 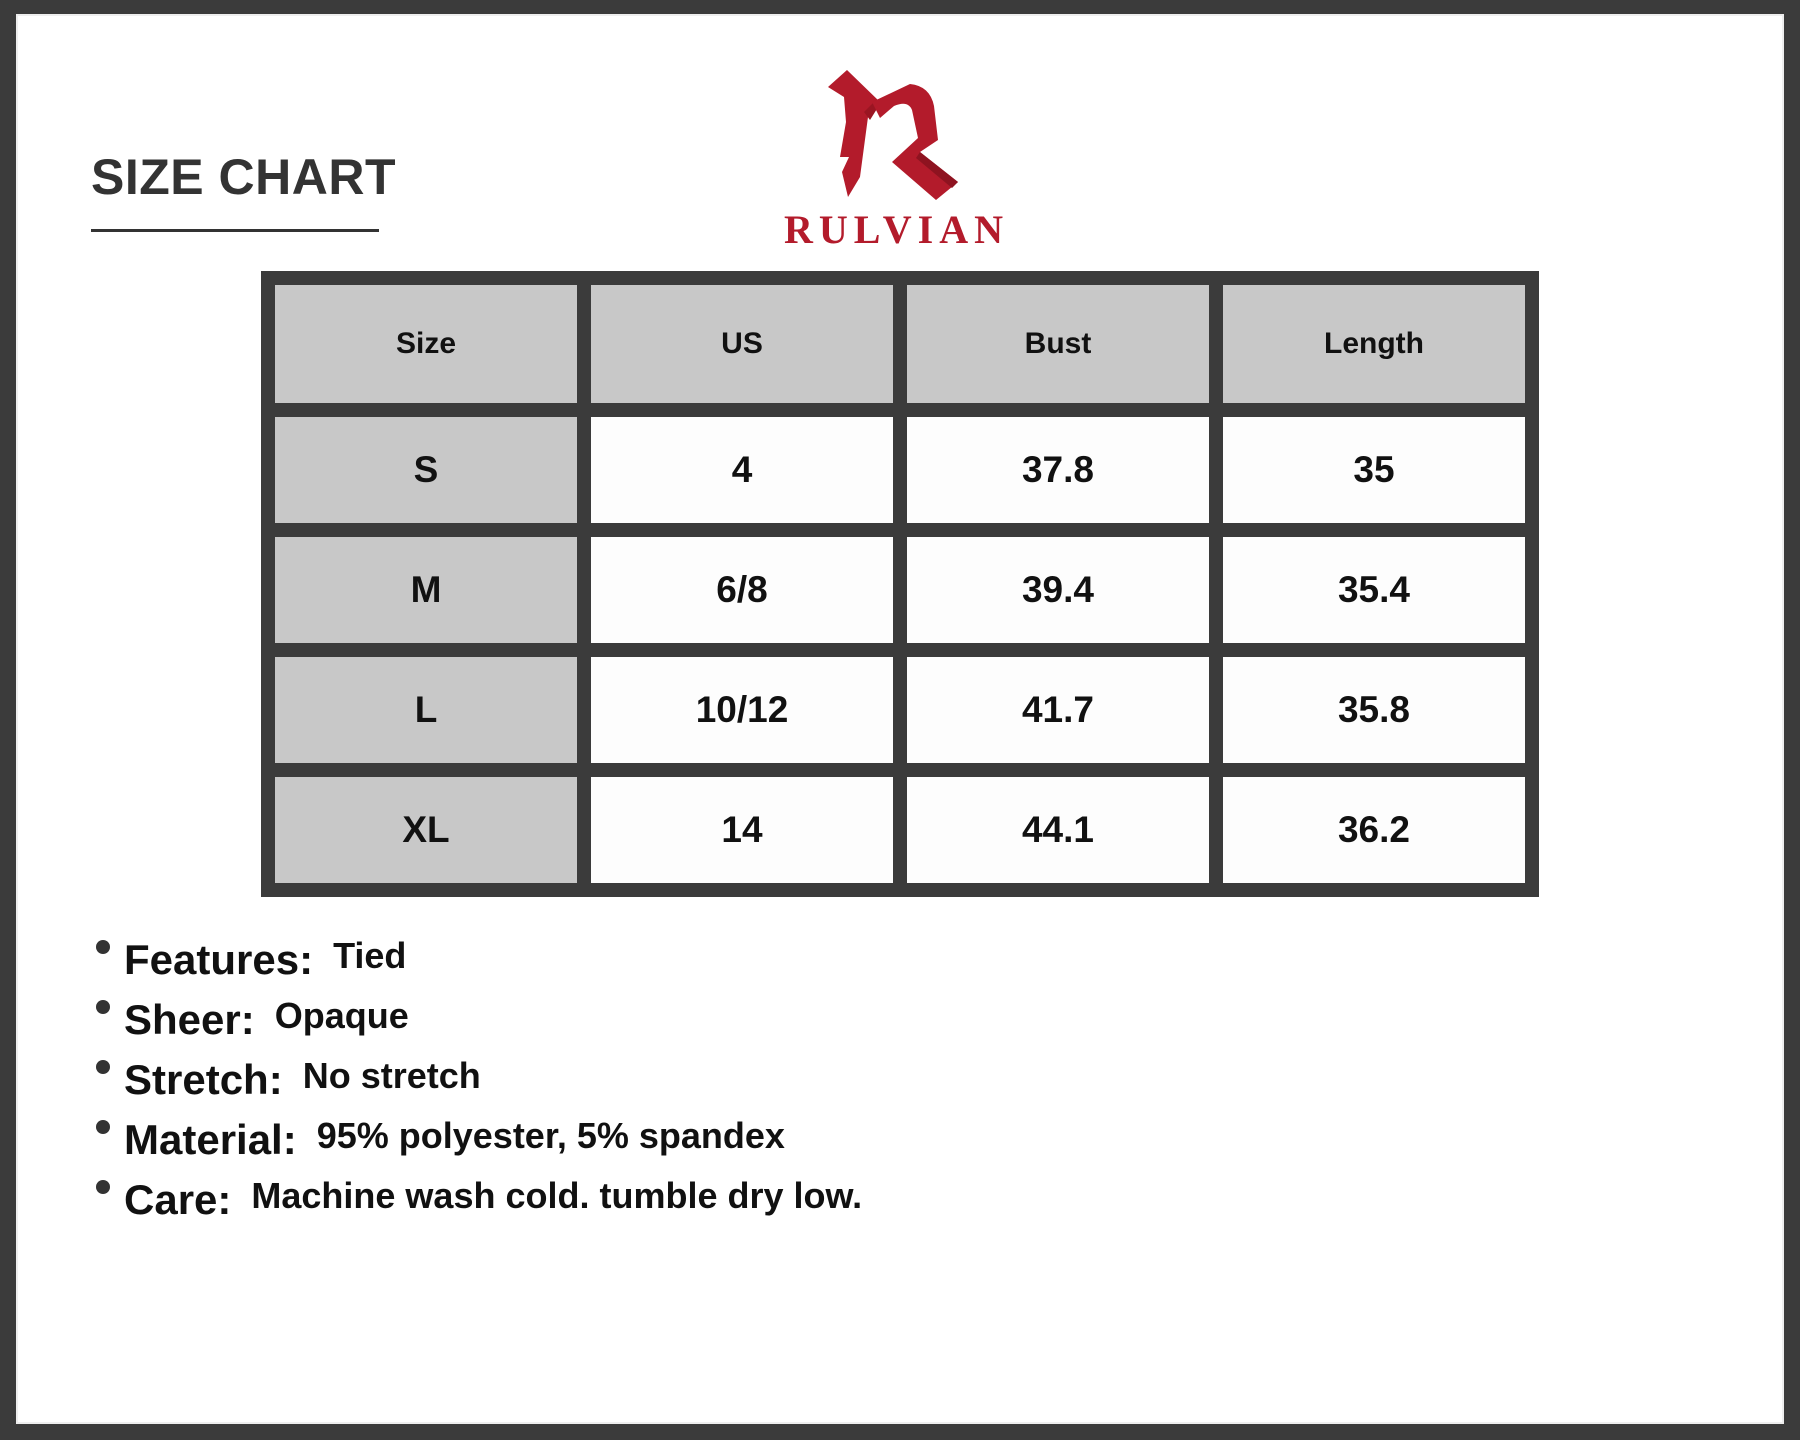 I want to click on table-row: L 10/12 41.7 35.8, so click(x=900, y=710).